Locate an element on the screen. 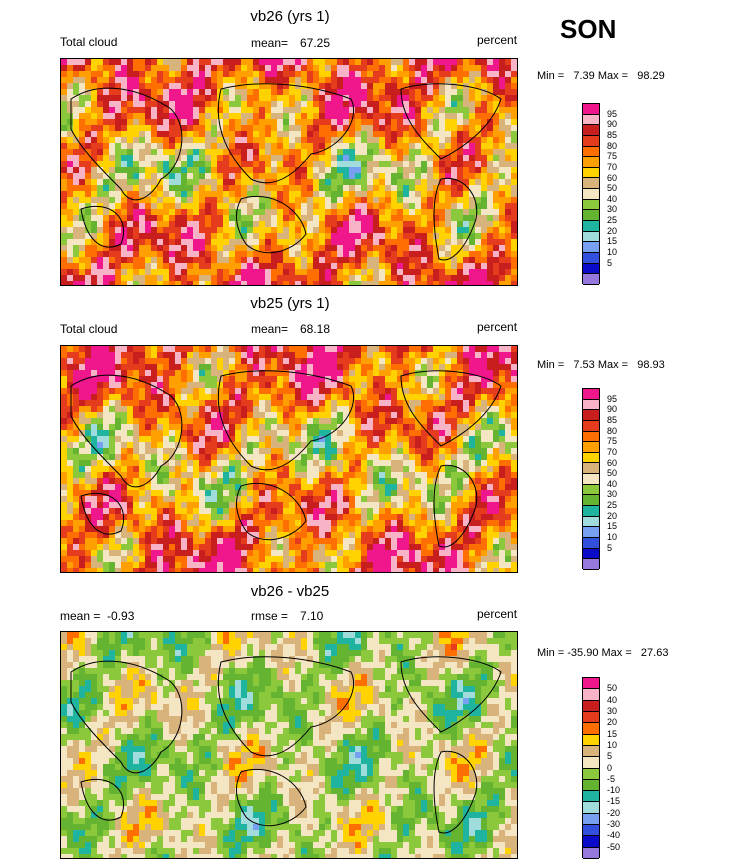 The image size is (733, 866). panel1-minmax: Min = 7.39 Max = 98.29 is located at coordinates (601, 76).